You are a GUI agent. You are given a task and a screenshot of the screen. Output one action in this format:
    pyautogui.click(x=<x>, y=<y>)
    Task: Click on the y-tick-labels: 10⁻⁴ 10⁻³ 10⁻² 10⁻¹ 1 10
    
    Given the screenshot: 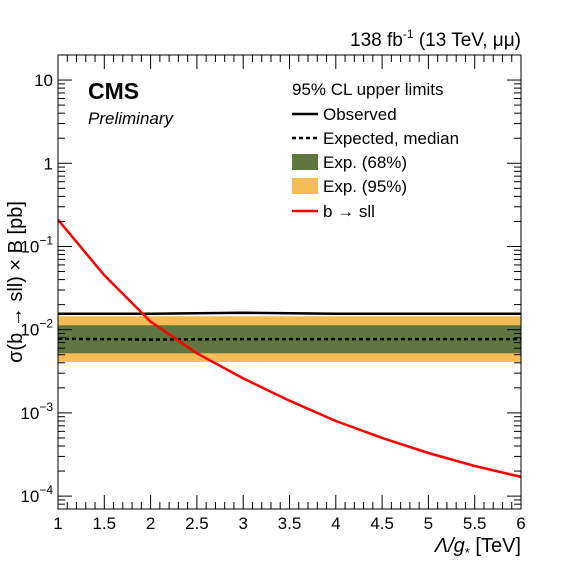 What is the action you would take?
    pyautogui.click(x=36, y=288)
    